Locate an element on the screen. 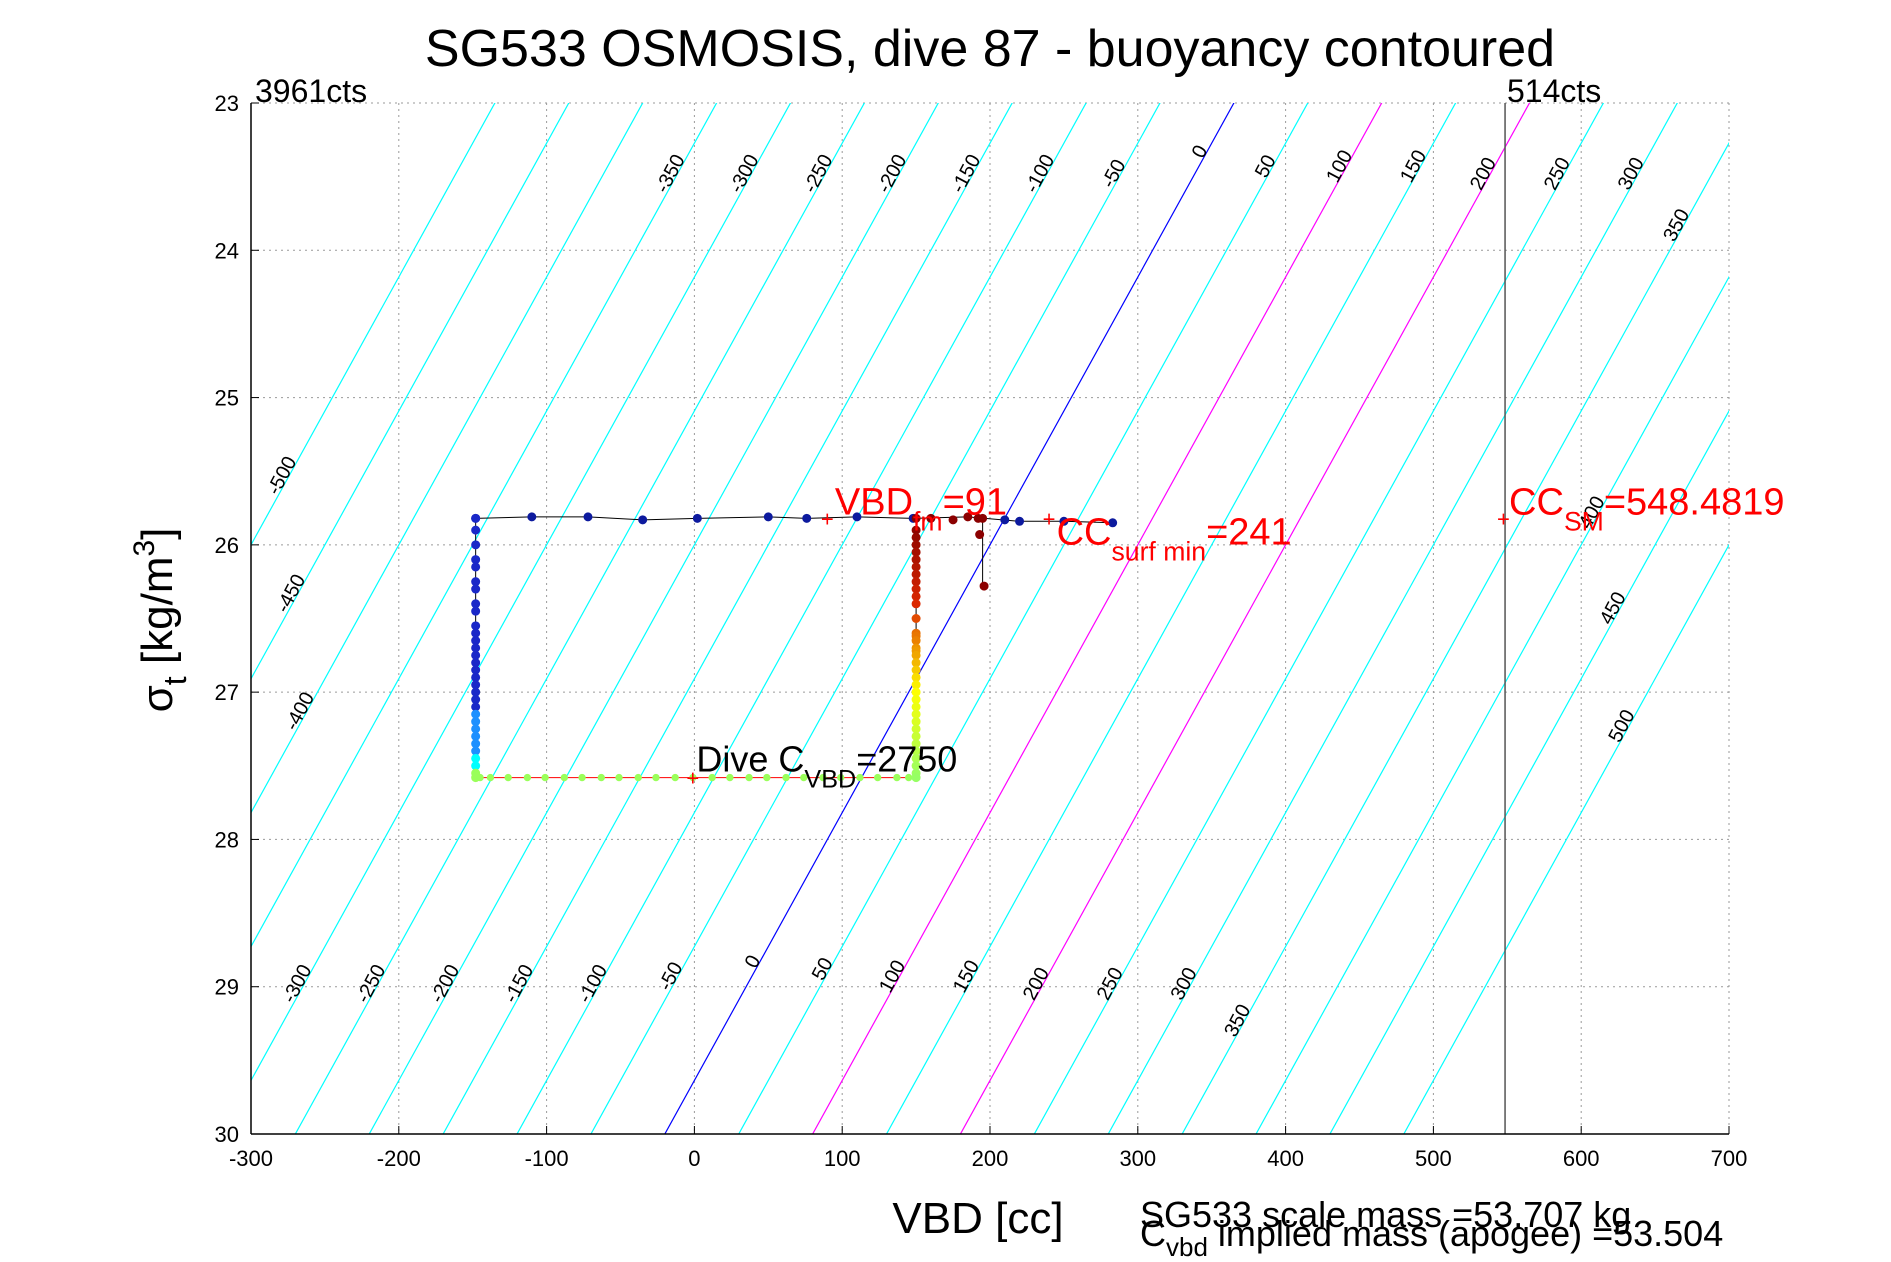 The width and height of the screenshot is (1891, 1262). y-axis-label-close: ] is located at coordinates (157, 534).